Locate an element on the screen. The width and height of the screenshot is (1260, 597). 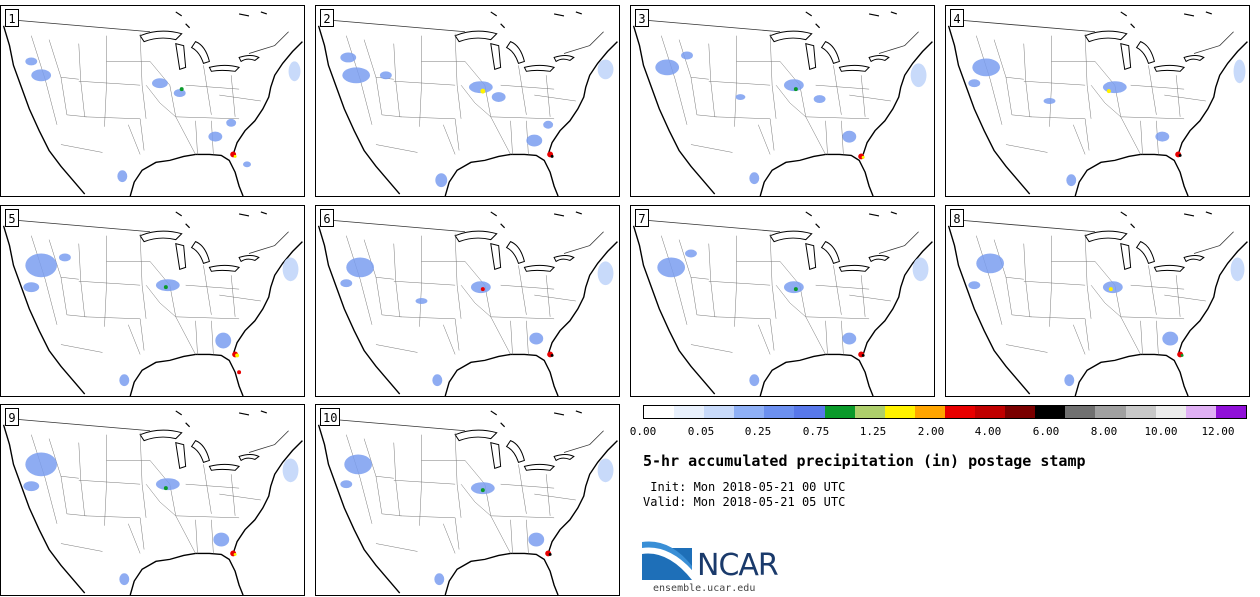
logo-wordmark: NCAR is located at coordinates (738, 565).